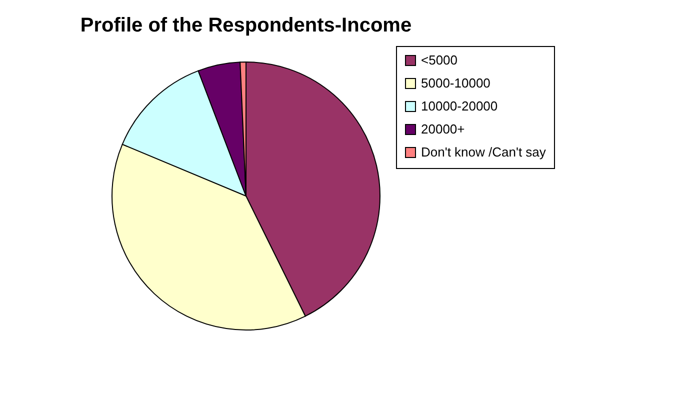  What do you see at coordinates (459, 106) in the screenshot?
I see `legend-label: 10000-20000` at bounding box center [459, 106].